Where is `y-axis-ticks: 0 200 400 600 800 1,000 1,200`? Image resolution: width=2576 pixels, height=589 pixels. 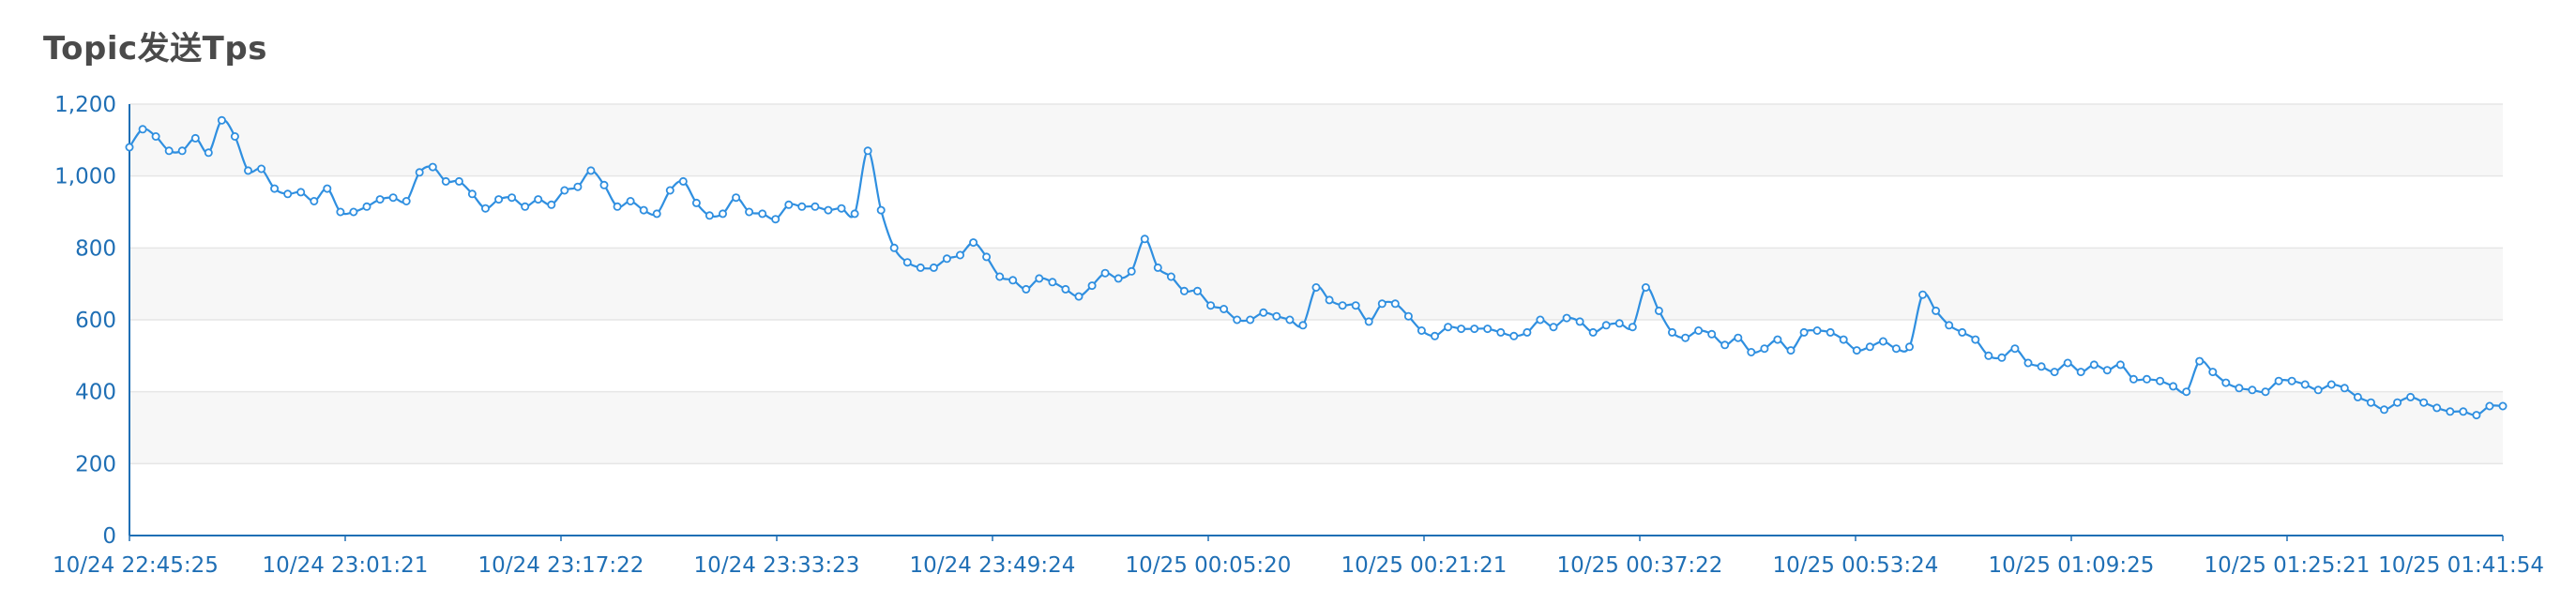
y-axis-ticks: 0 200 400 600 800 1,000 1,200 is located at coordinates (85, 321).